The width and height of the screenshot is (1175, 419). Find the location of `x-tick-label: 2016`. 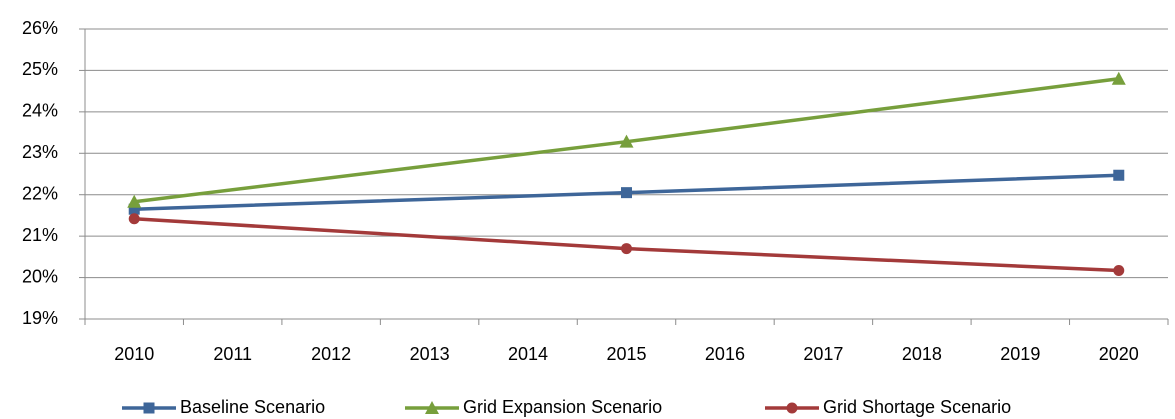

x-tick-label: 2016 is located at coordinates (725, 354).